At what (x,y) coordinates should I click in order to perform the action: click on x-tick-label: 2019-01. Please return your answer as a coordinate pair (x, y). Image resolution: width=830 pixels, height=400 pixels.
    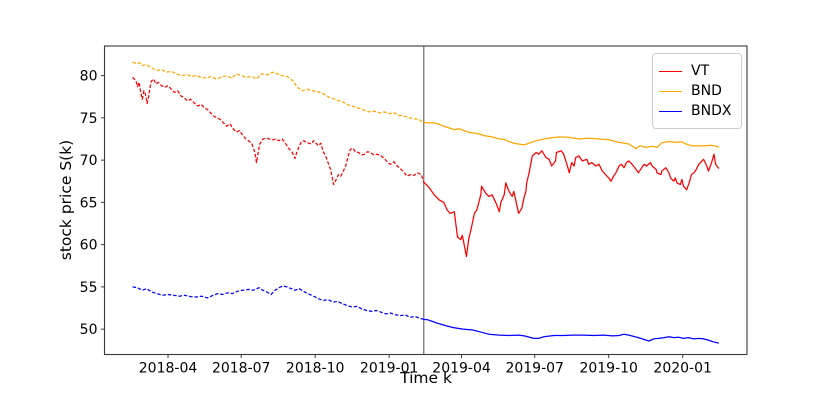
    Looking at the image, I should click on (389, 369).